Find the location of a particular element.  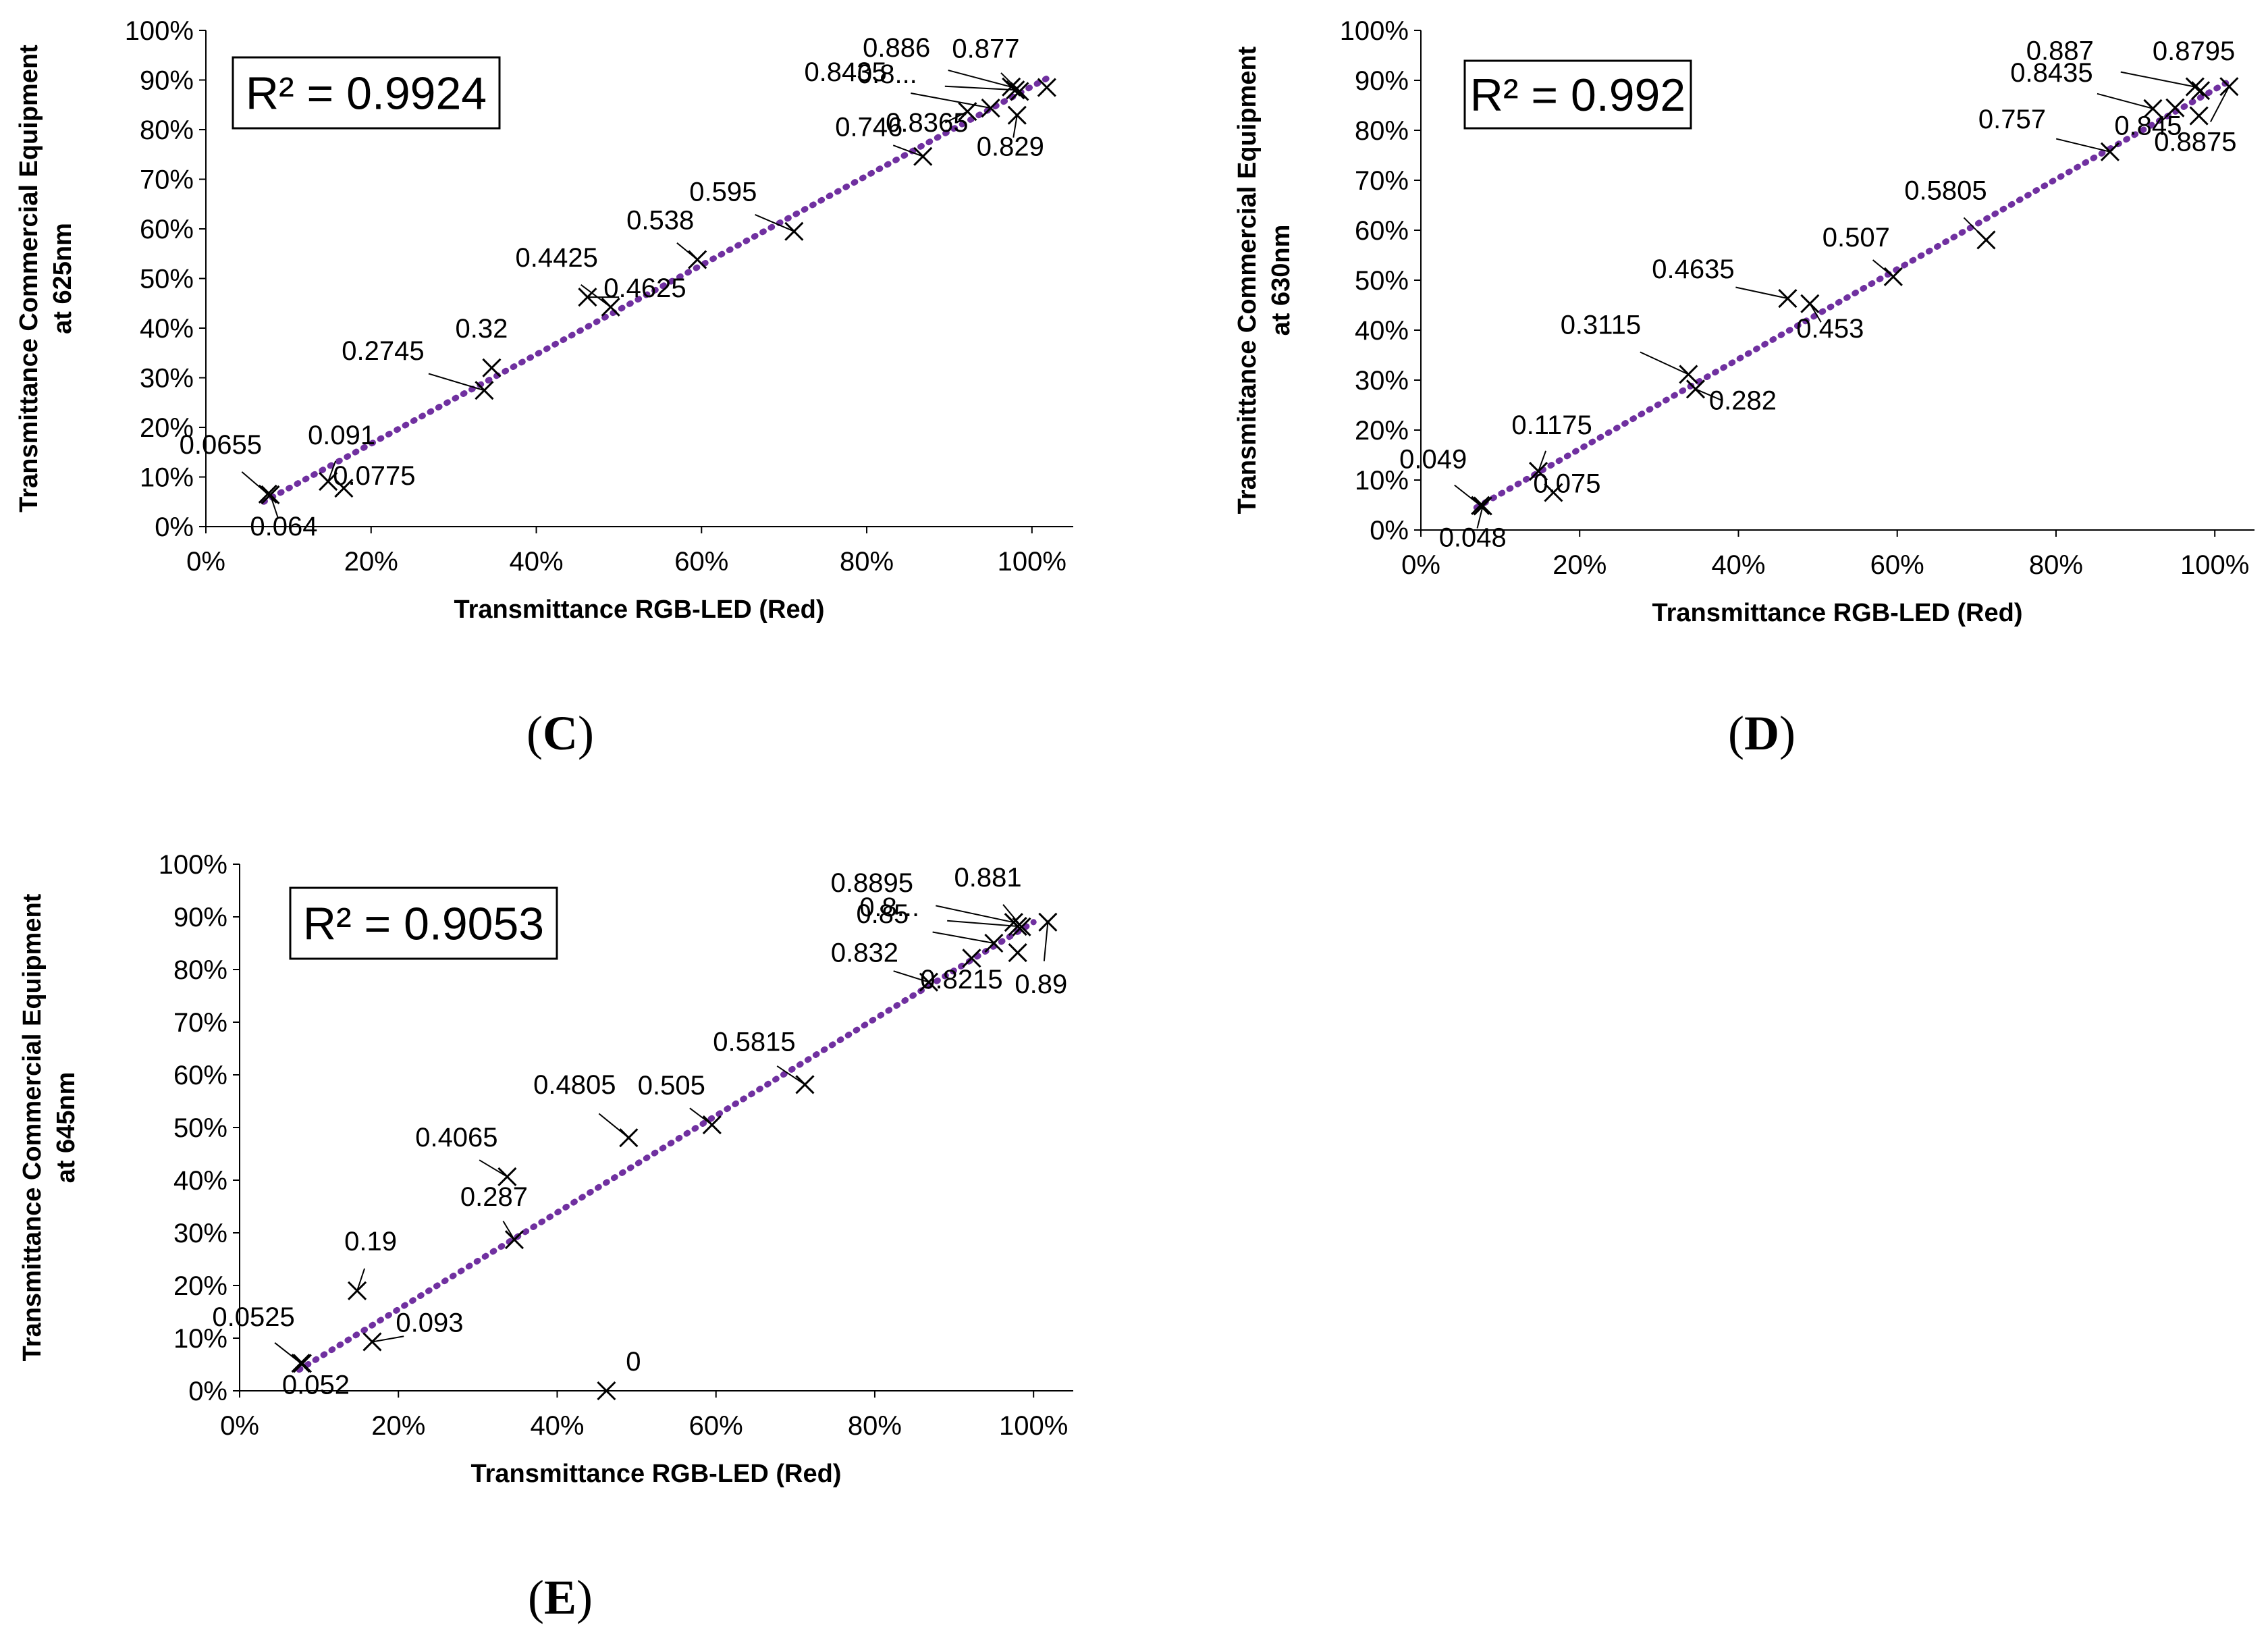

data-label: 0.85 is located at coordinates (882, 914).